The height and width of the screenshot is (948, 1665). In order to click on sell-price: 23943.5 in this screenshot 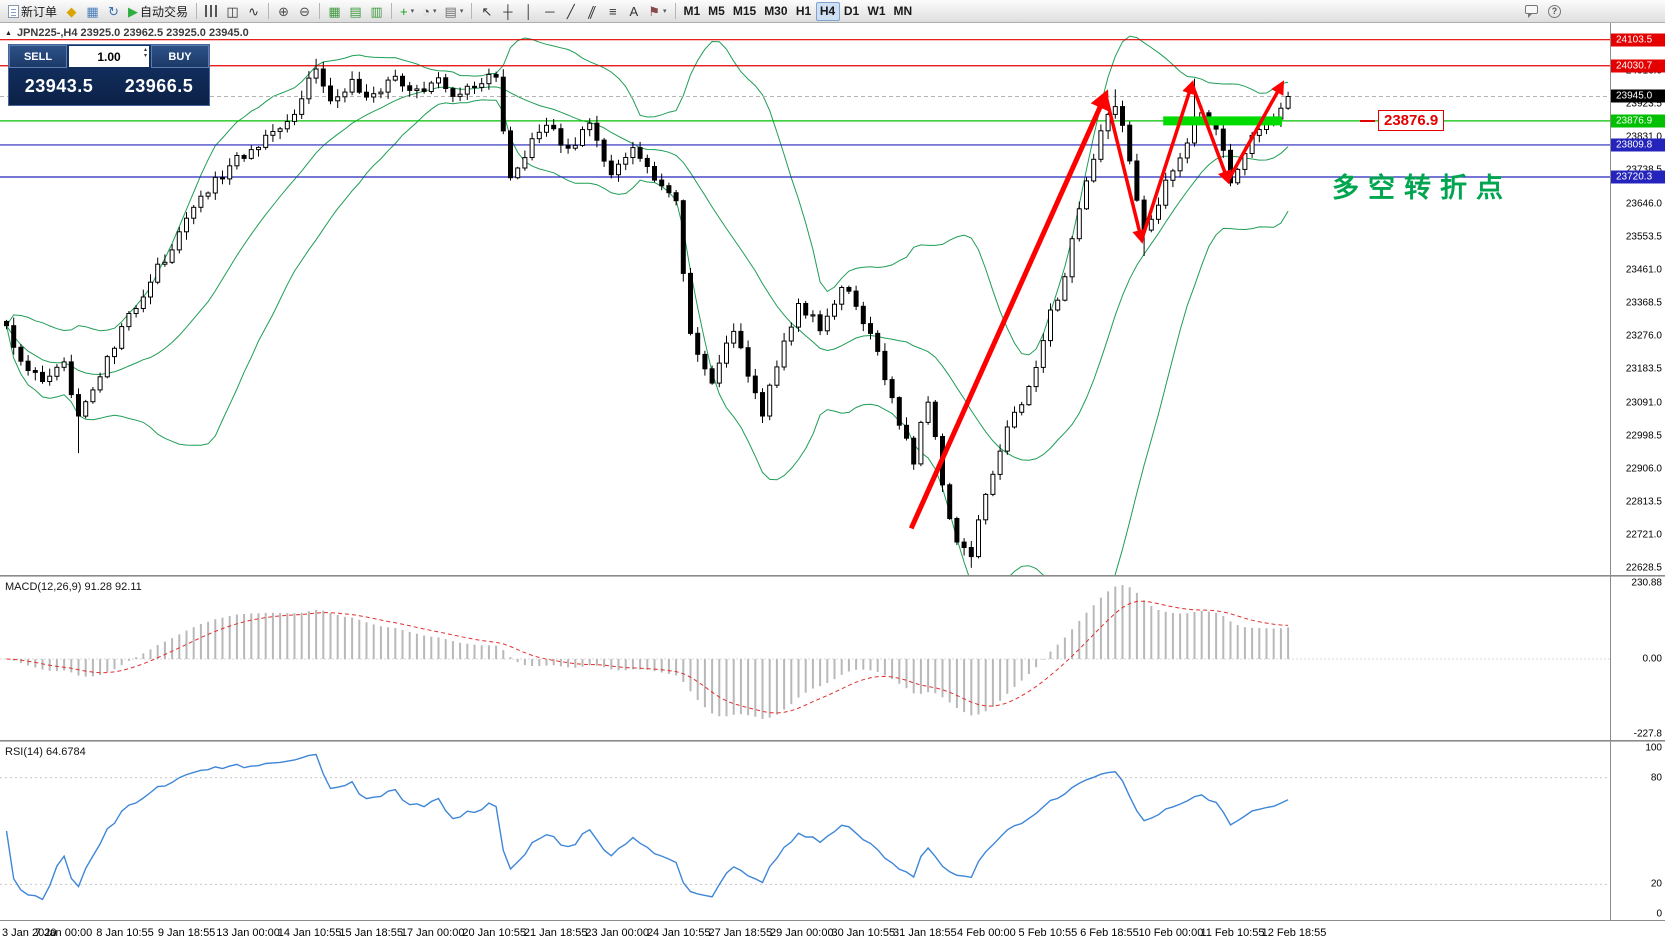, I will do `click(59, 86)`.